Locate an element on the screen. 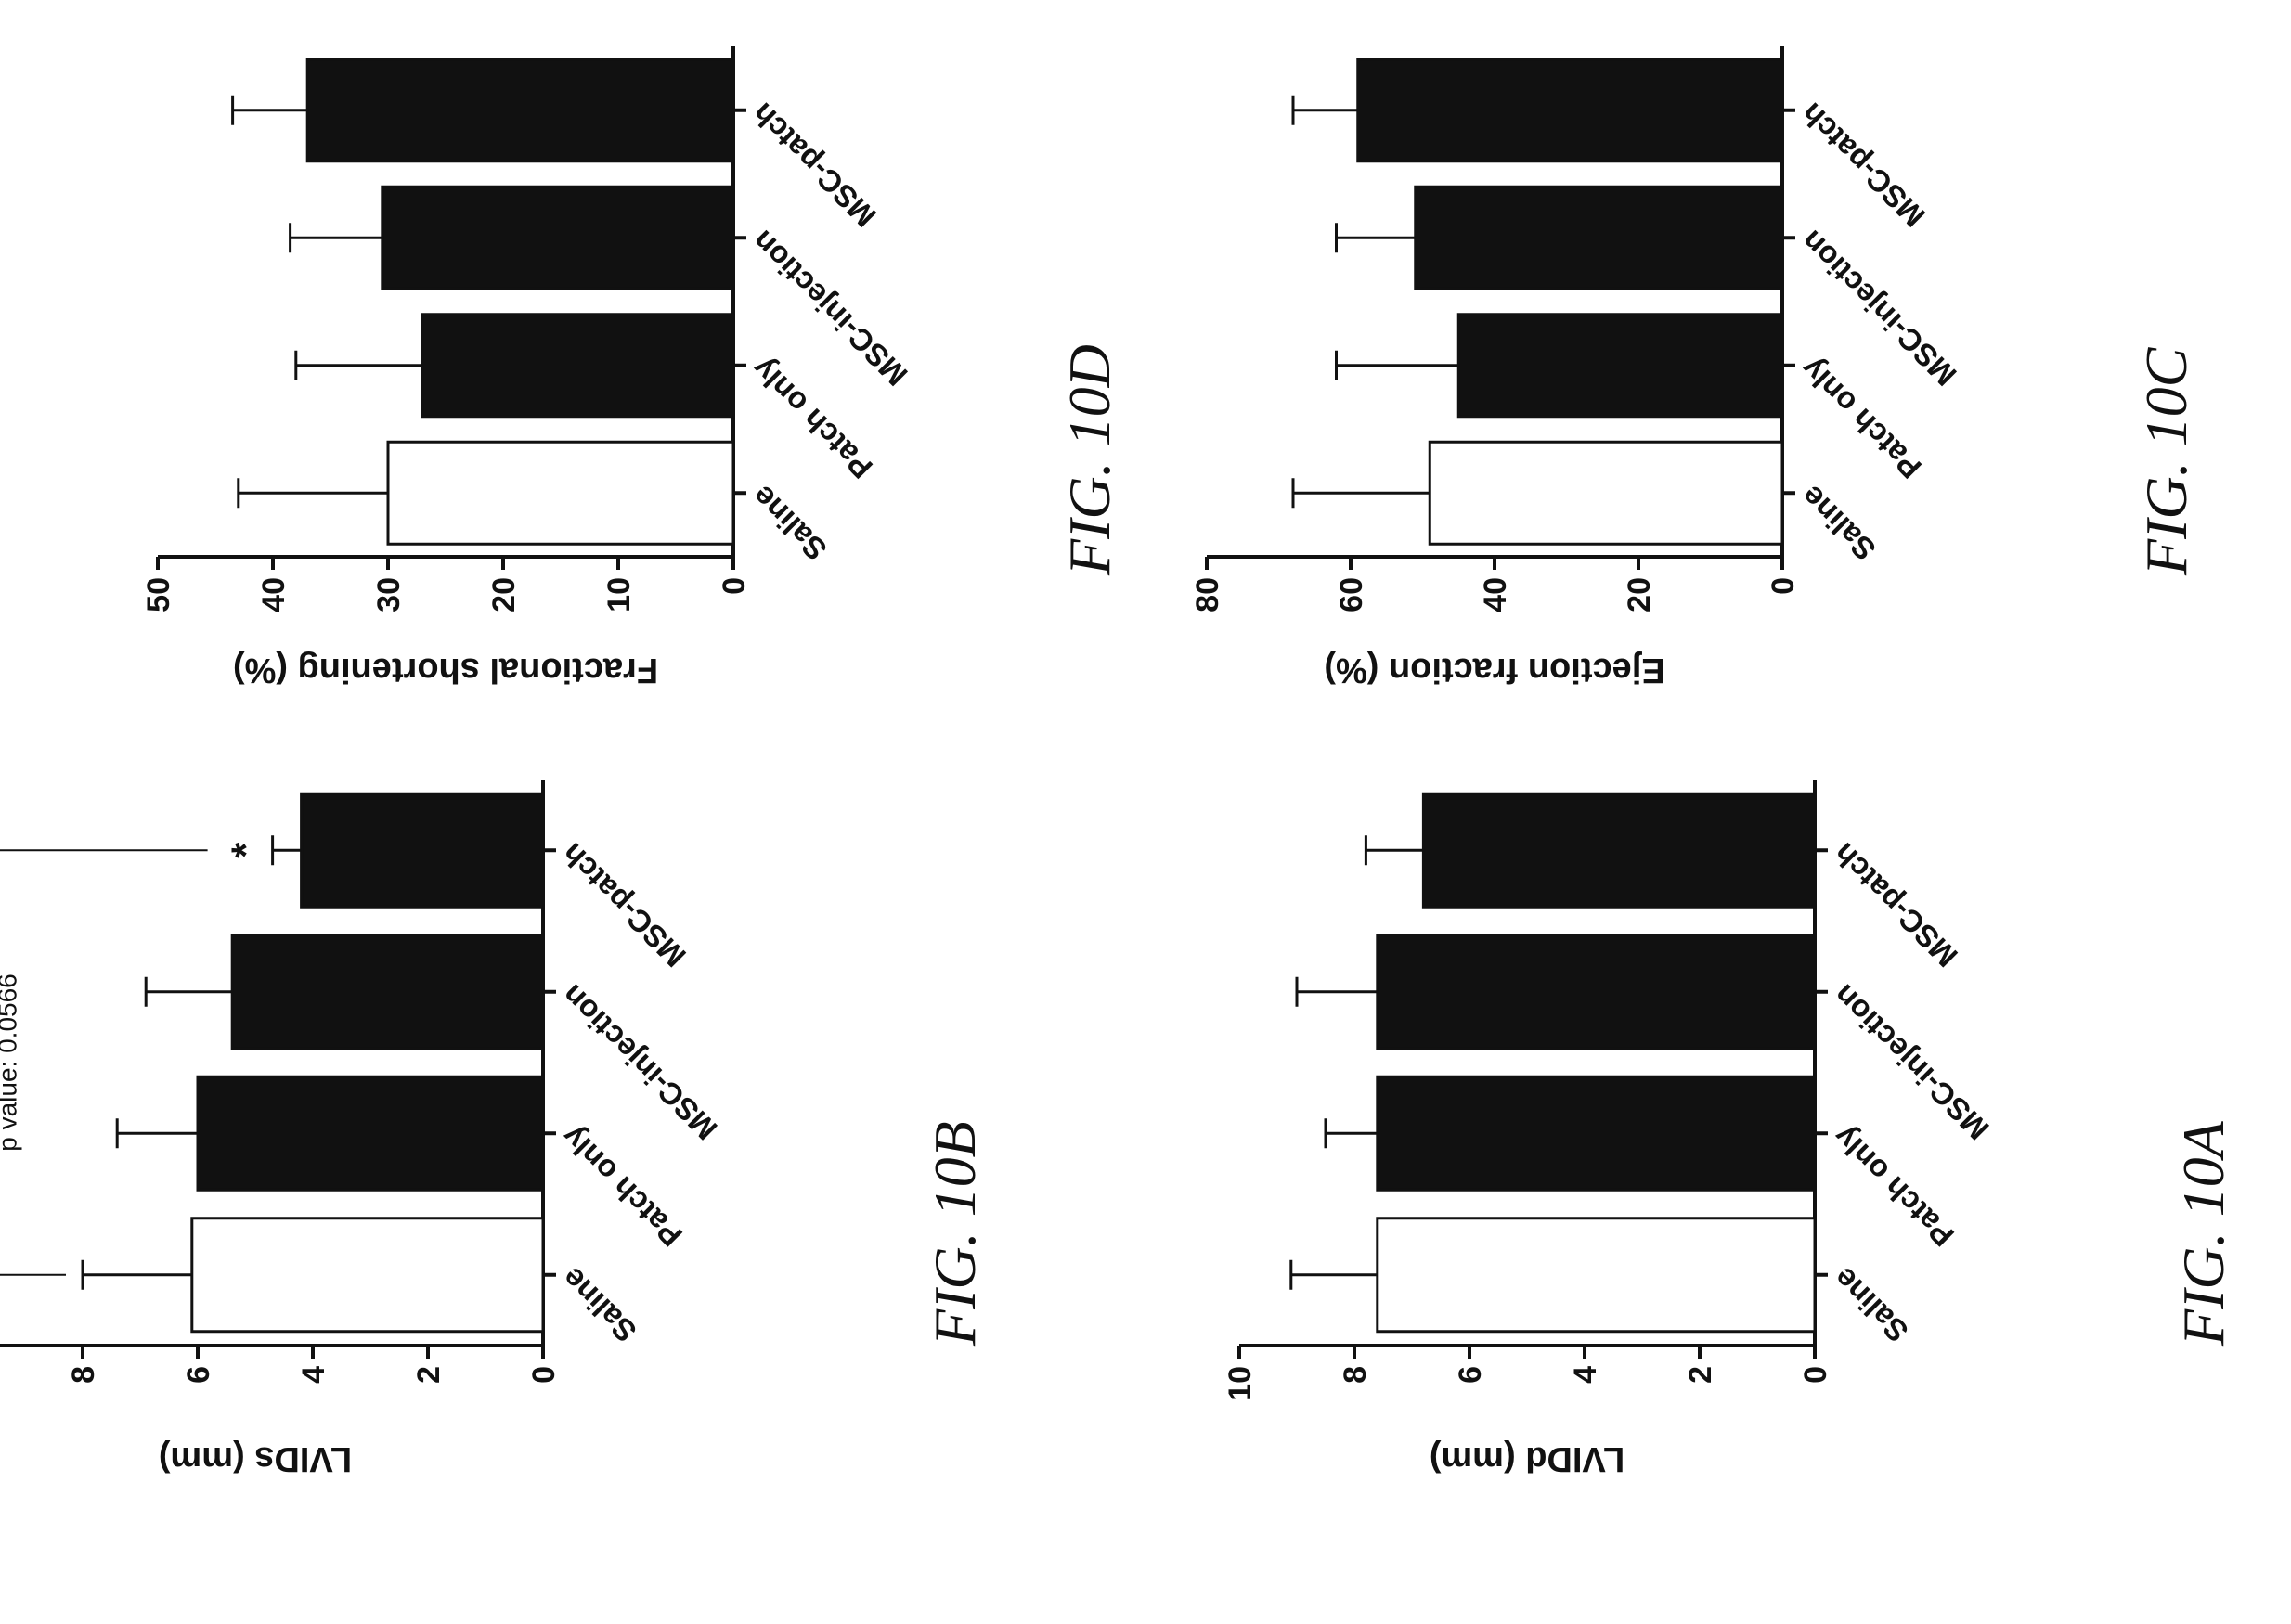 The image size is (2291, 1624). fig-10b-category-label-4: MSC-patch is located at coordinates (623, 905).